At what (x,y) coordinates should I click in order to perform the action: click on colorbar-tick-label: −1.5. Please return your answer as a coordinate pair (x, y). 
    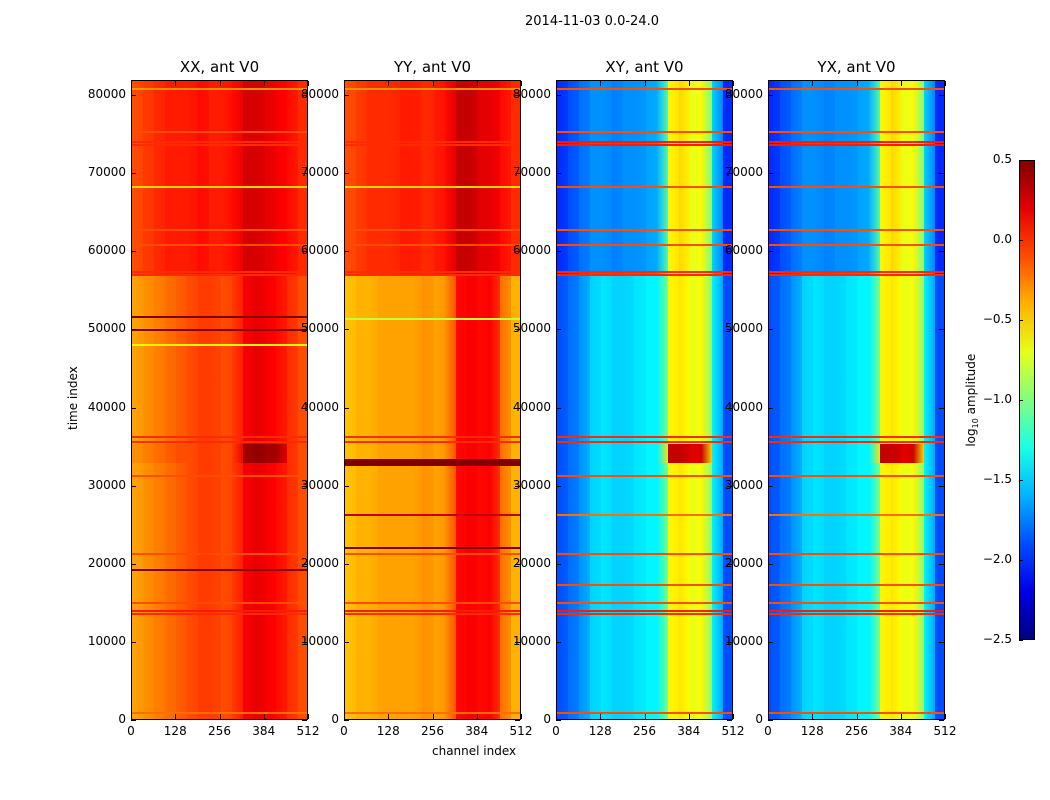
    Looking at the image, I should click on (997, 479).